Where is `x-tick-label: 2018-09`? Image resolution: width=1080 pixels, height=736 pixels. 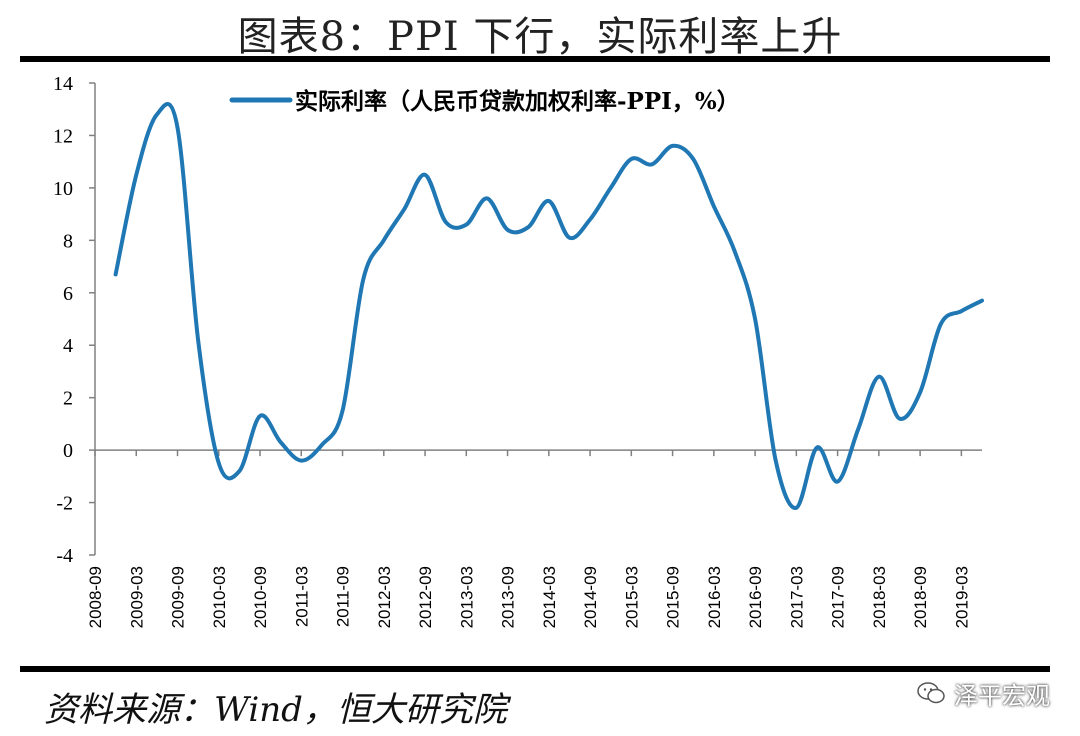 x-tick-label: 2018-09 is located at coordinates (920, 597).